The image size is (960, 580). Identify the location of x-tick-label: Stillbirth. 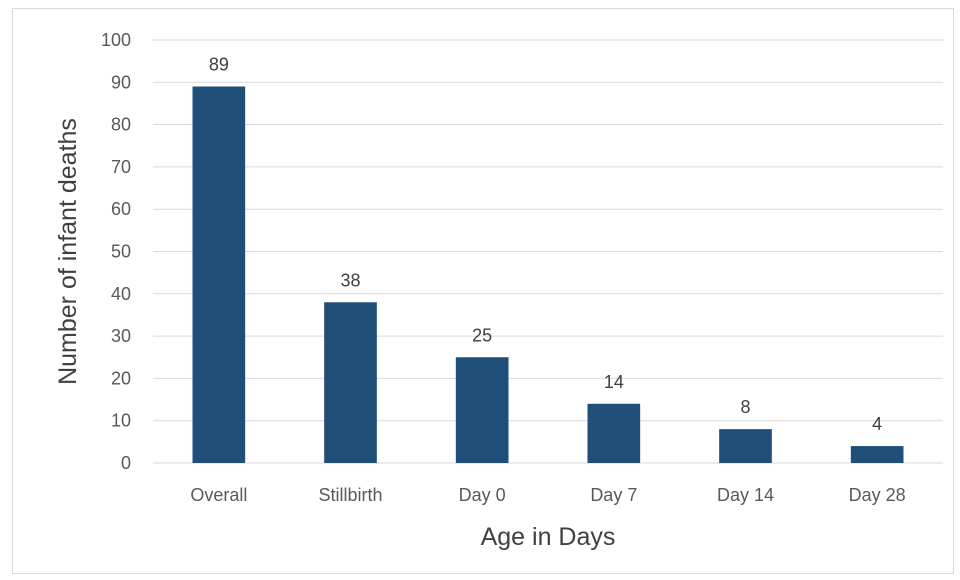
(350, 495).